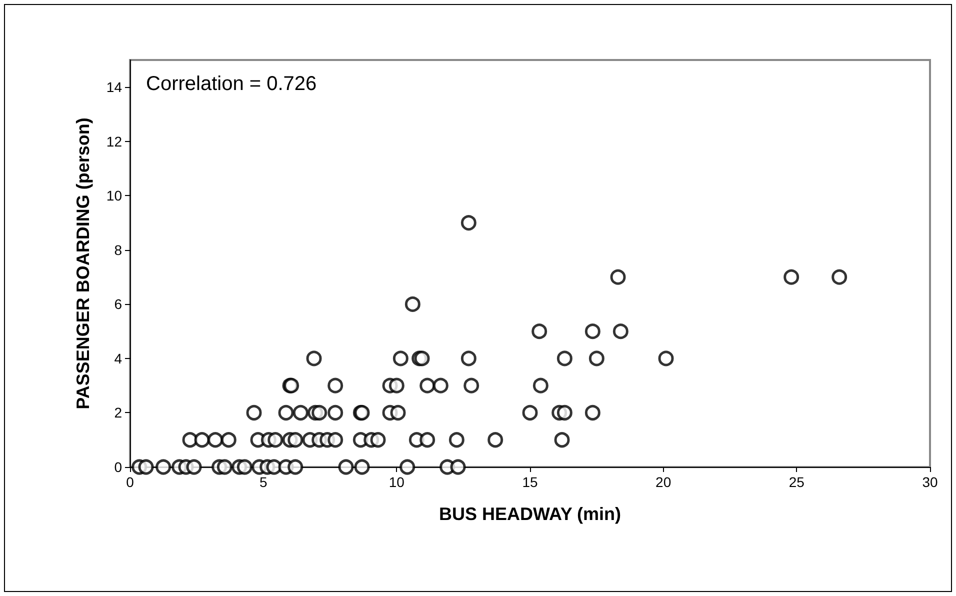 The image size is (956, 596). Describe the element at coordinates (231, 84) in the screenshot. I see `annotation: Correlation = 0.726` at that location.